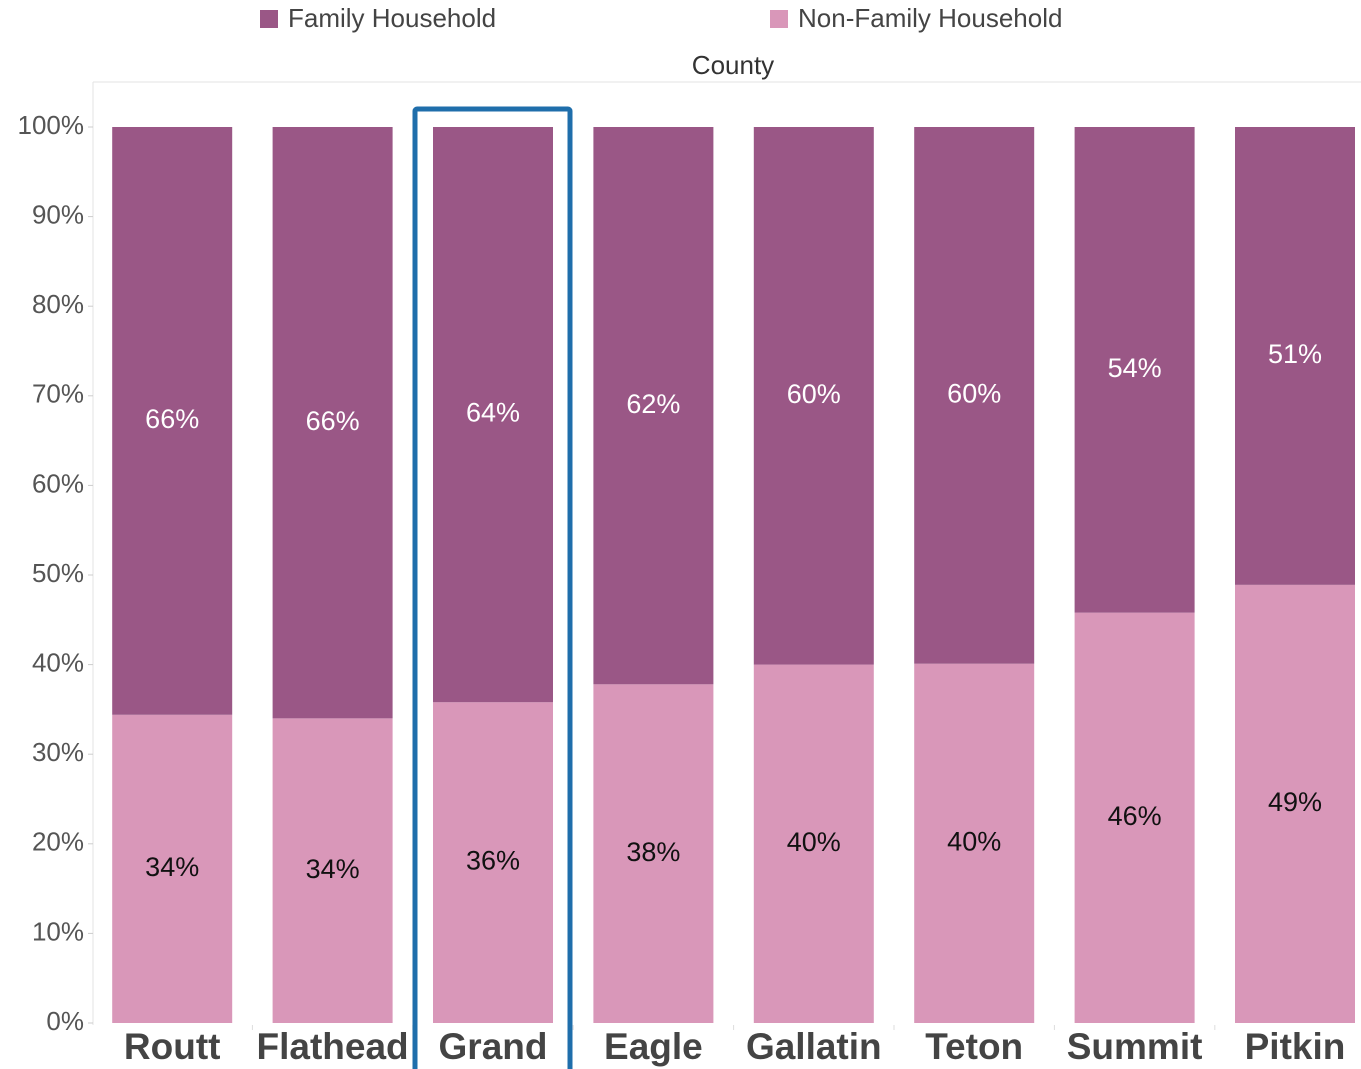  I want to click on x-tick-label: Eagle, so click(653, 1046).